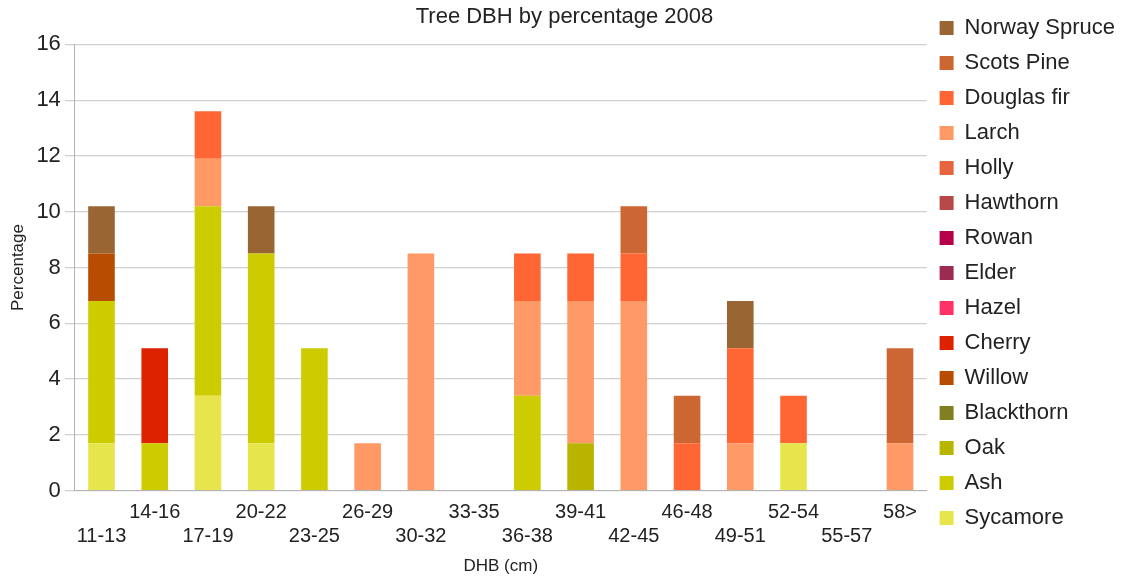 The height and width of the screenshot is (585, 1131). I want to click on chart-title: Tree DBH by percentage 2008, so click(564, 16).